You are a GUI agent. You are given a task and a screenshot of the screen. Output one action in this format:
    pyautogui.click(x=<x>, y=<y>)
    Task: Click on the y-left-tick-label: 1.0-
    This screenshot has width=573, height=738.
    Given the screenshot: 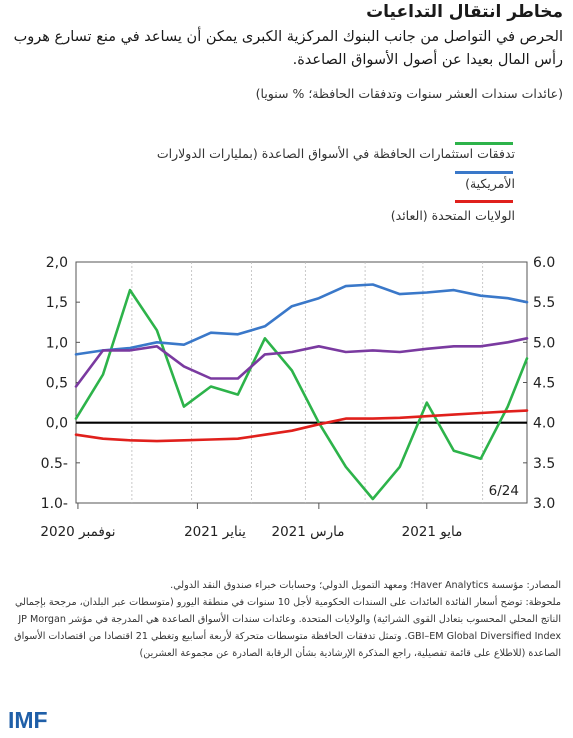 What is the action you would take?
    pyautogui.click(x=54, y=504)
    